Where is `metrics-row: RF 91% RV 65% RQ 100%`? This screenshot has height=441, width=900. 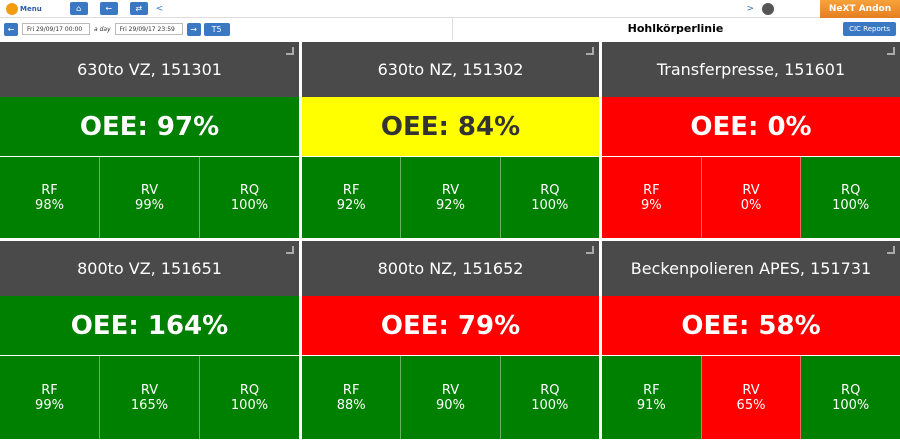
metrics-row: RF 91% RV 65% RQ 100% is located at coordinates (751, 397).